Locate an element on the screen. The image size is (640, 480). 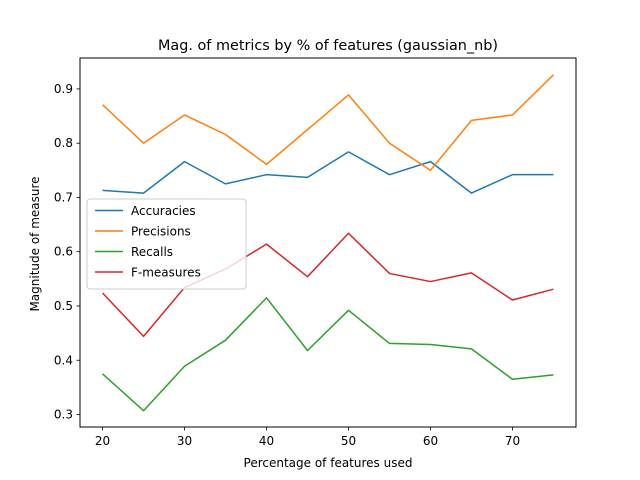
legend-label-accuracies: Accuracies is located at coordinates (163, 211).